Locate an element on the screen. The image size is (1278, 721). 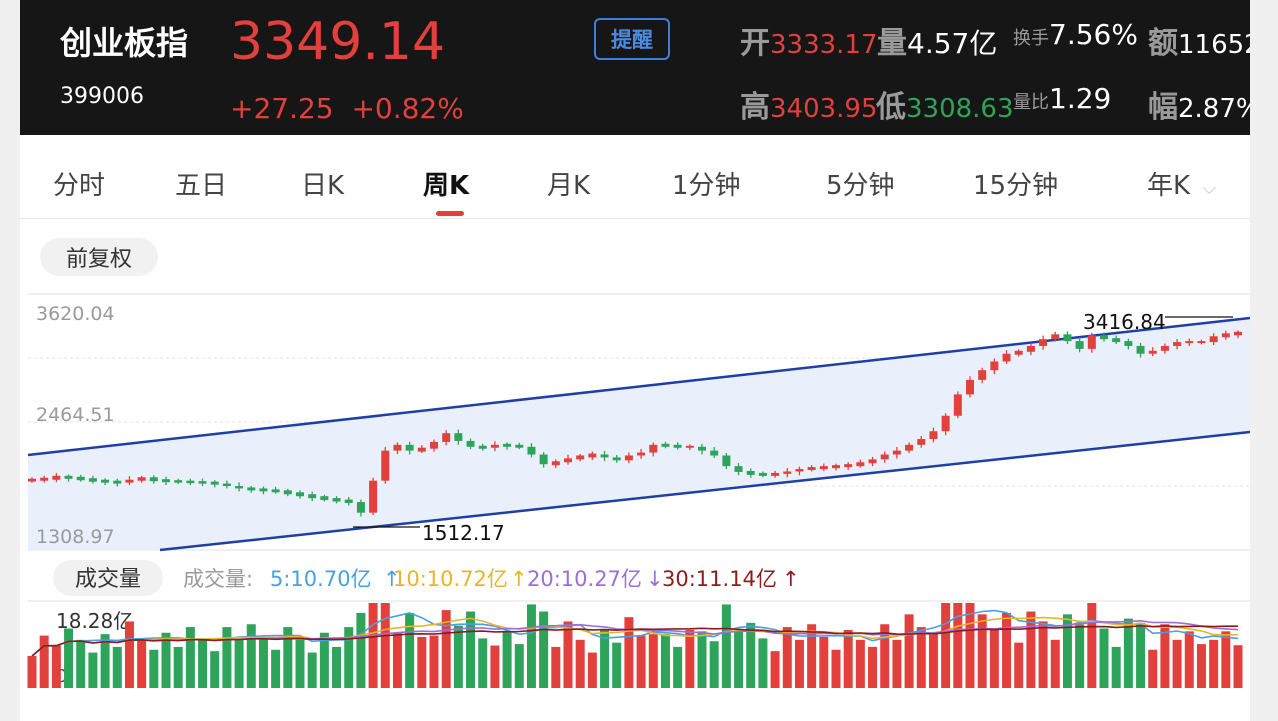
open-stat: 开3333.17 is located at coordinates (809, 40).